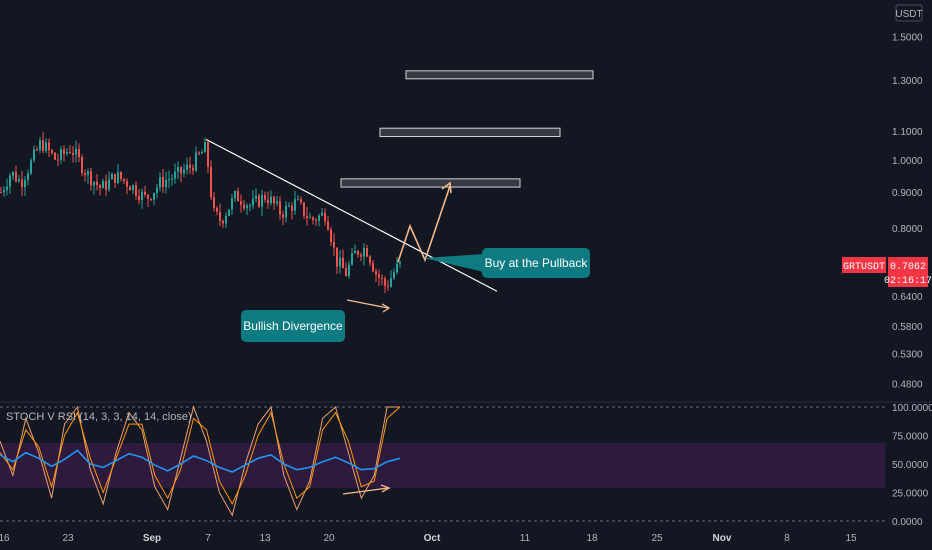  Describe the element at coordinates (99, 417) in the screenshot. I see `indicator-title: STOCH V RSI (14, 3, 3, 14, 14, close)` at that location.